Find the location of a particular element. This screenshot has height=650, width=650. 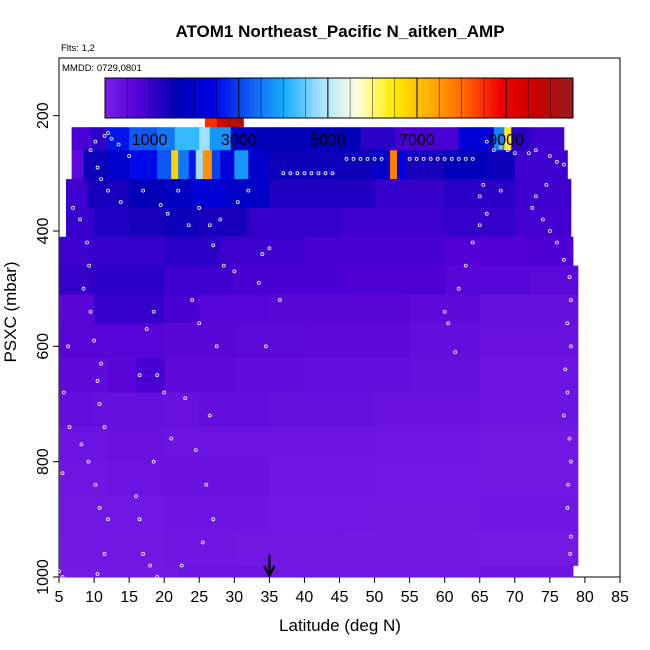

x-tick-label: 75 is located at coordinates (550, 597).